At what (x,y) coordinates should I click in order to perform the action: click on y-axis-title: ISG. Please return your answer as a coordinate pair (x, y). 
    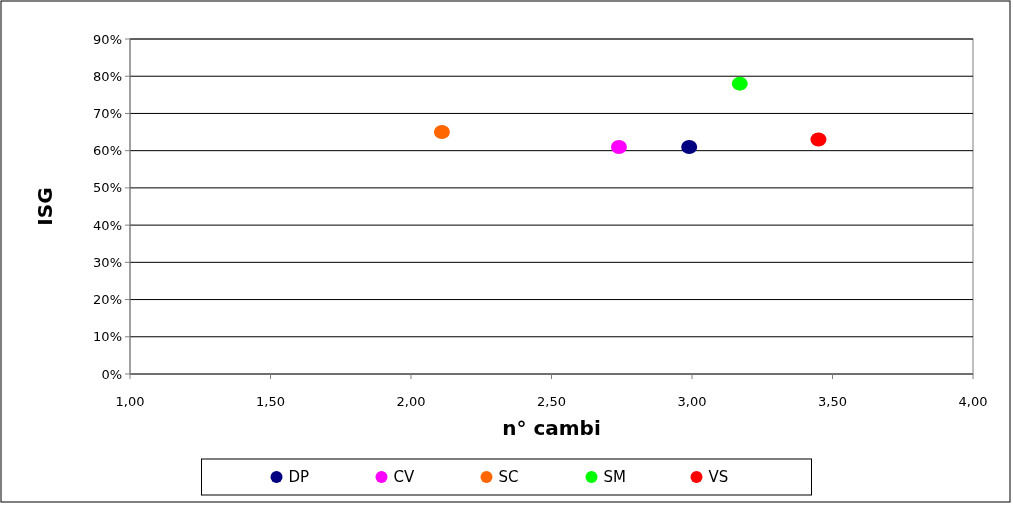
    Looking at the image, I should click on (45, 206).